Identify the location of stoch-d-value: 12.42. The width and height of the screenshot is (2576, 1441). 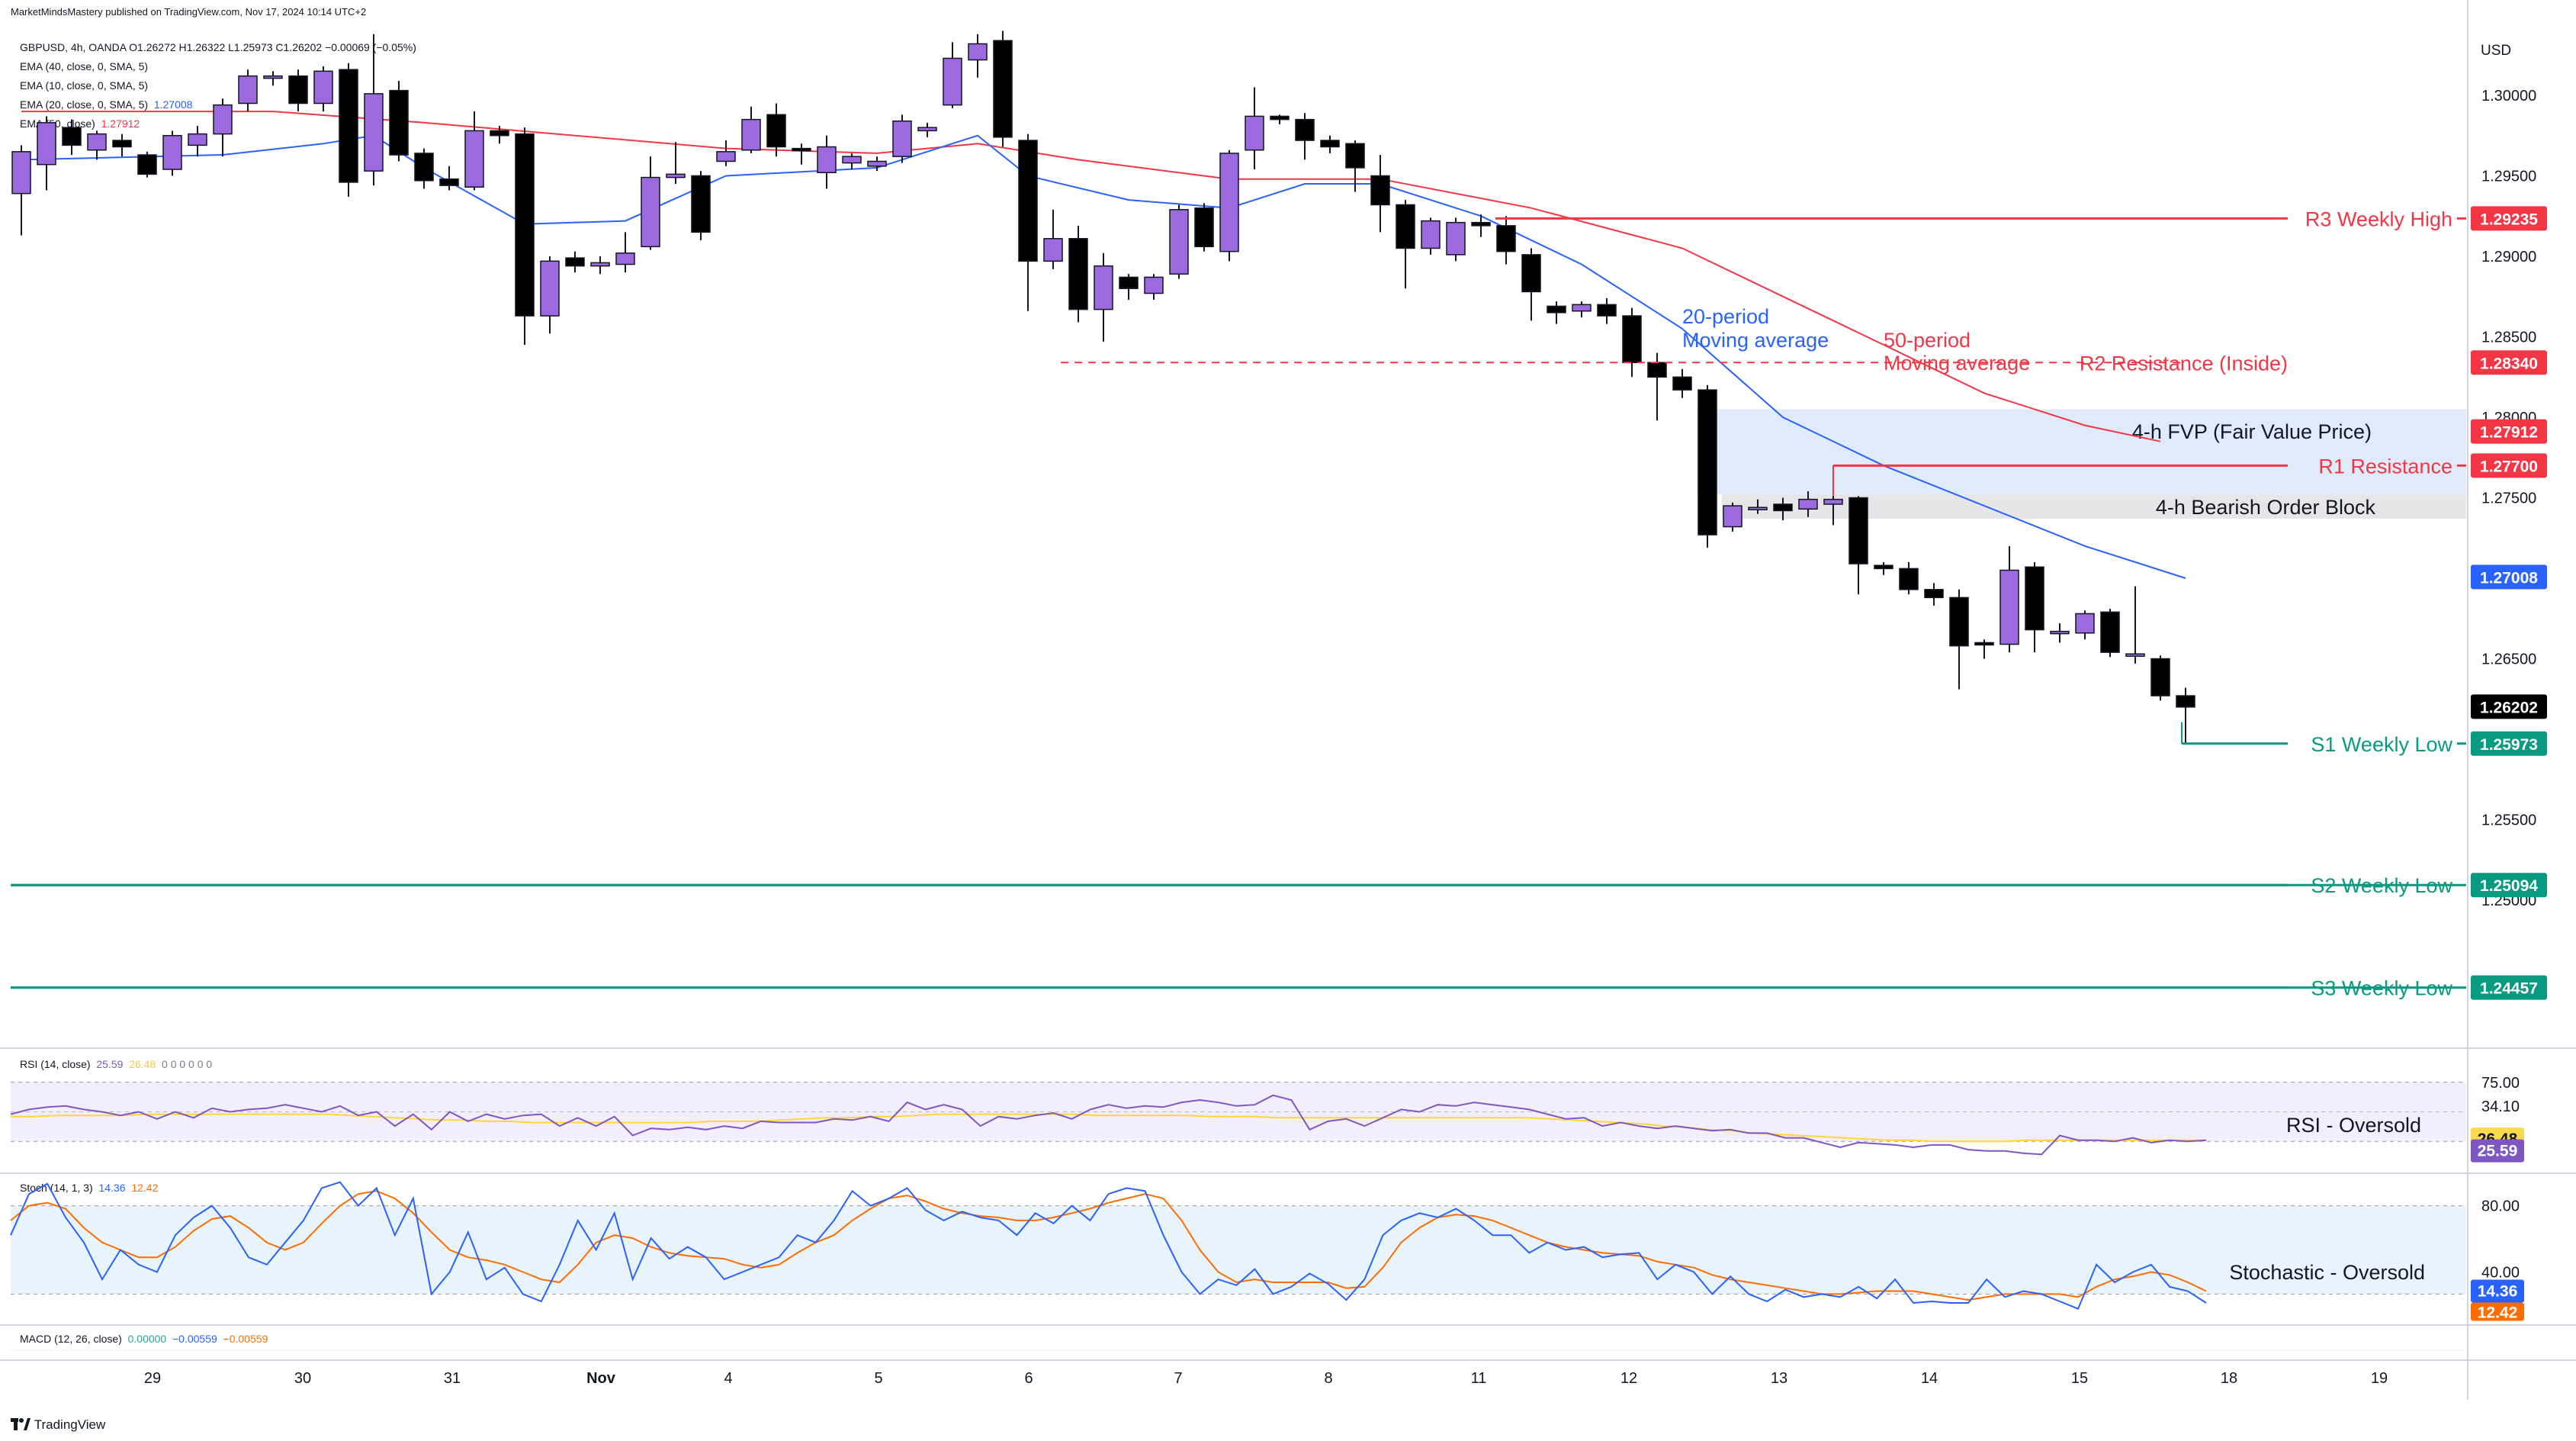
(145, 1188).